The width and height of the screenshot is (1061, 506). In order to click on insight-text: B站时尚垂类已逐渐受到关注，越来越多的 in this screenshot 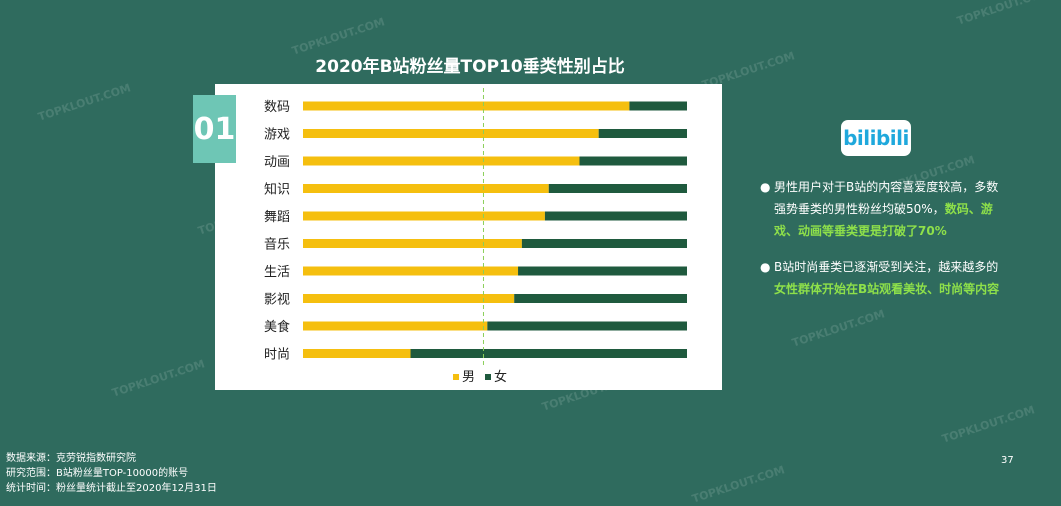, I will do `click(886, 267)`.